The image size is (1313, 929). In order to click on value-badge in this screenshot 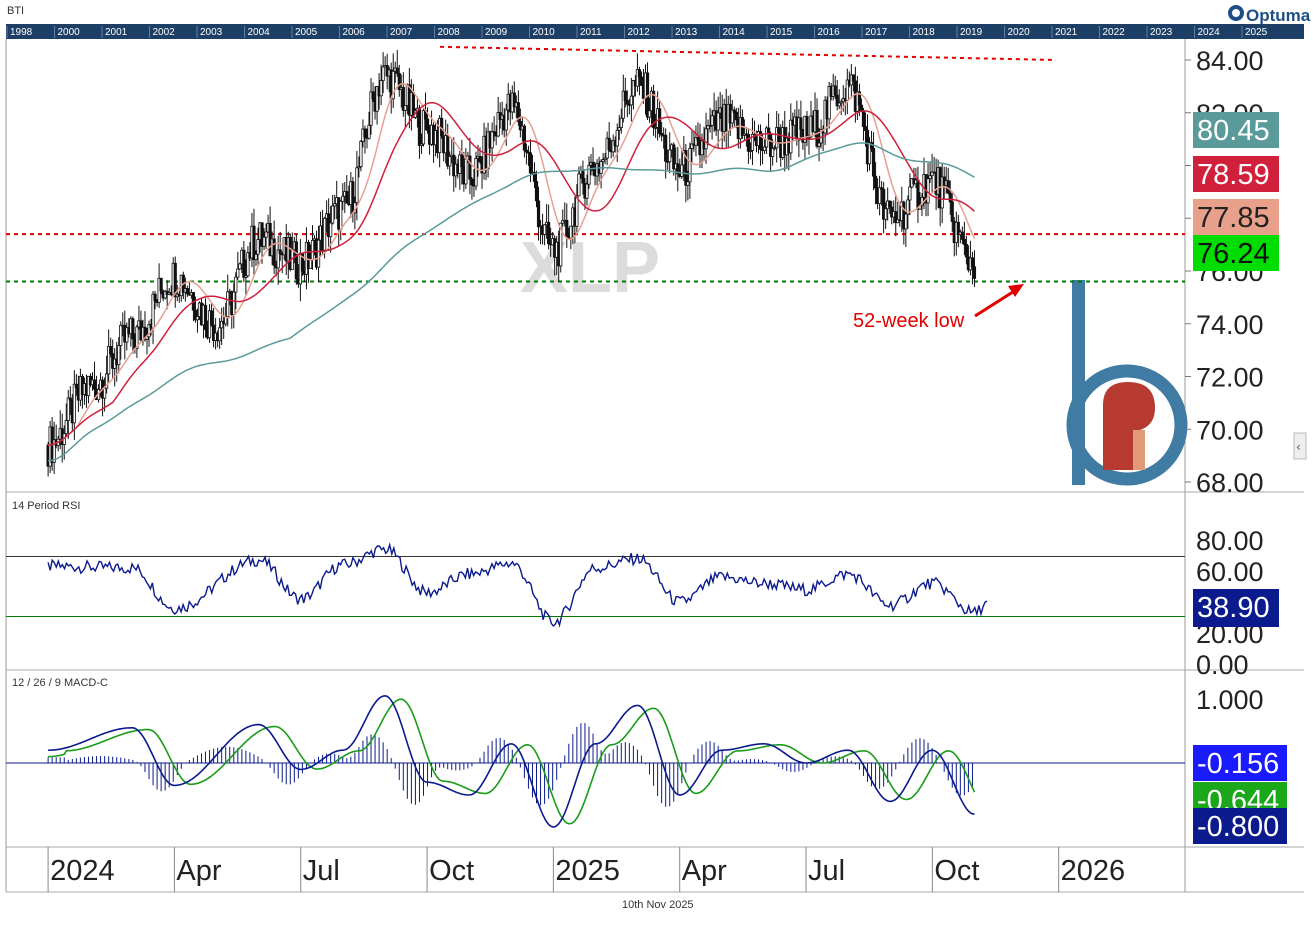, I will do `click(1236, 174)`.